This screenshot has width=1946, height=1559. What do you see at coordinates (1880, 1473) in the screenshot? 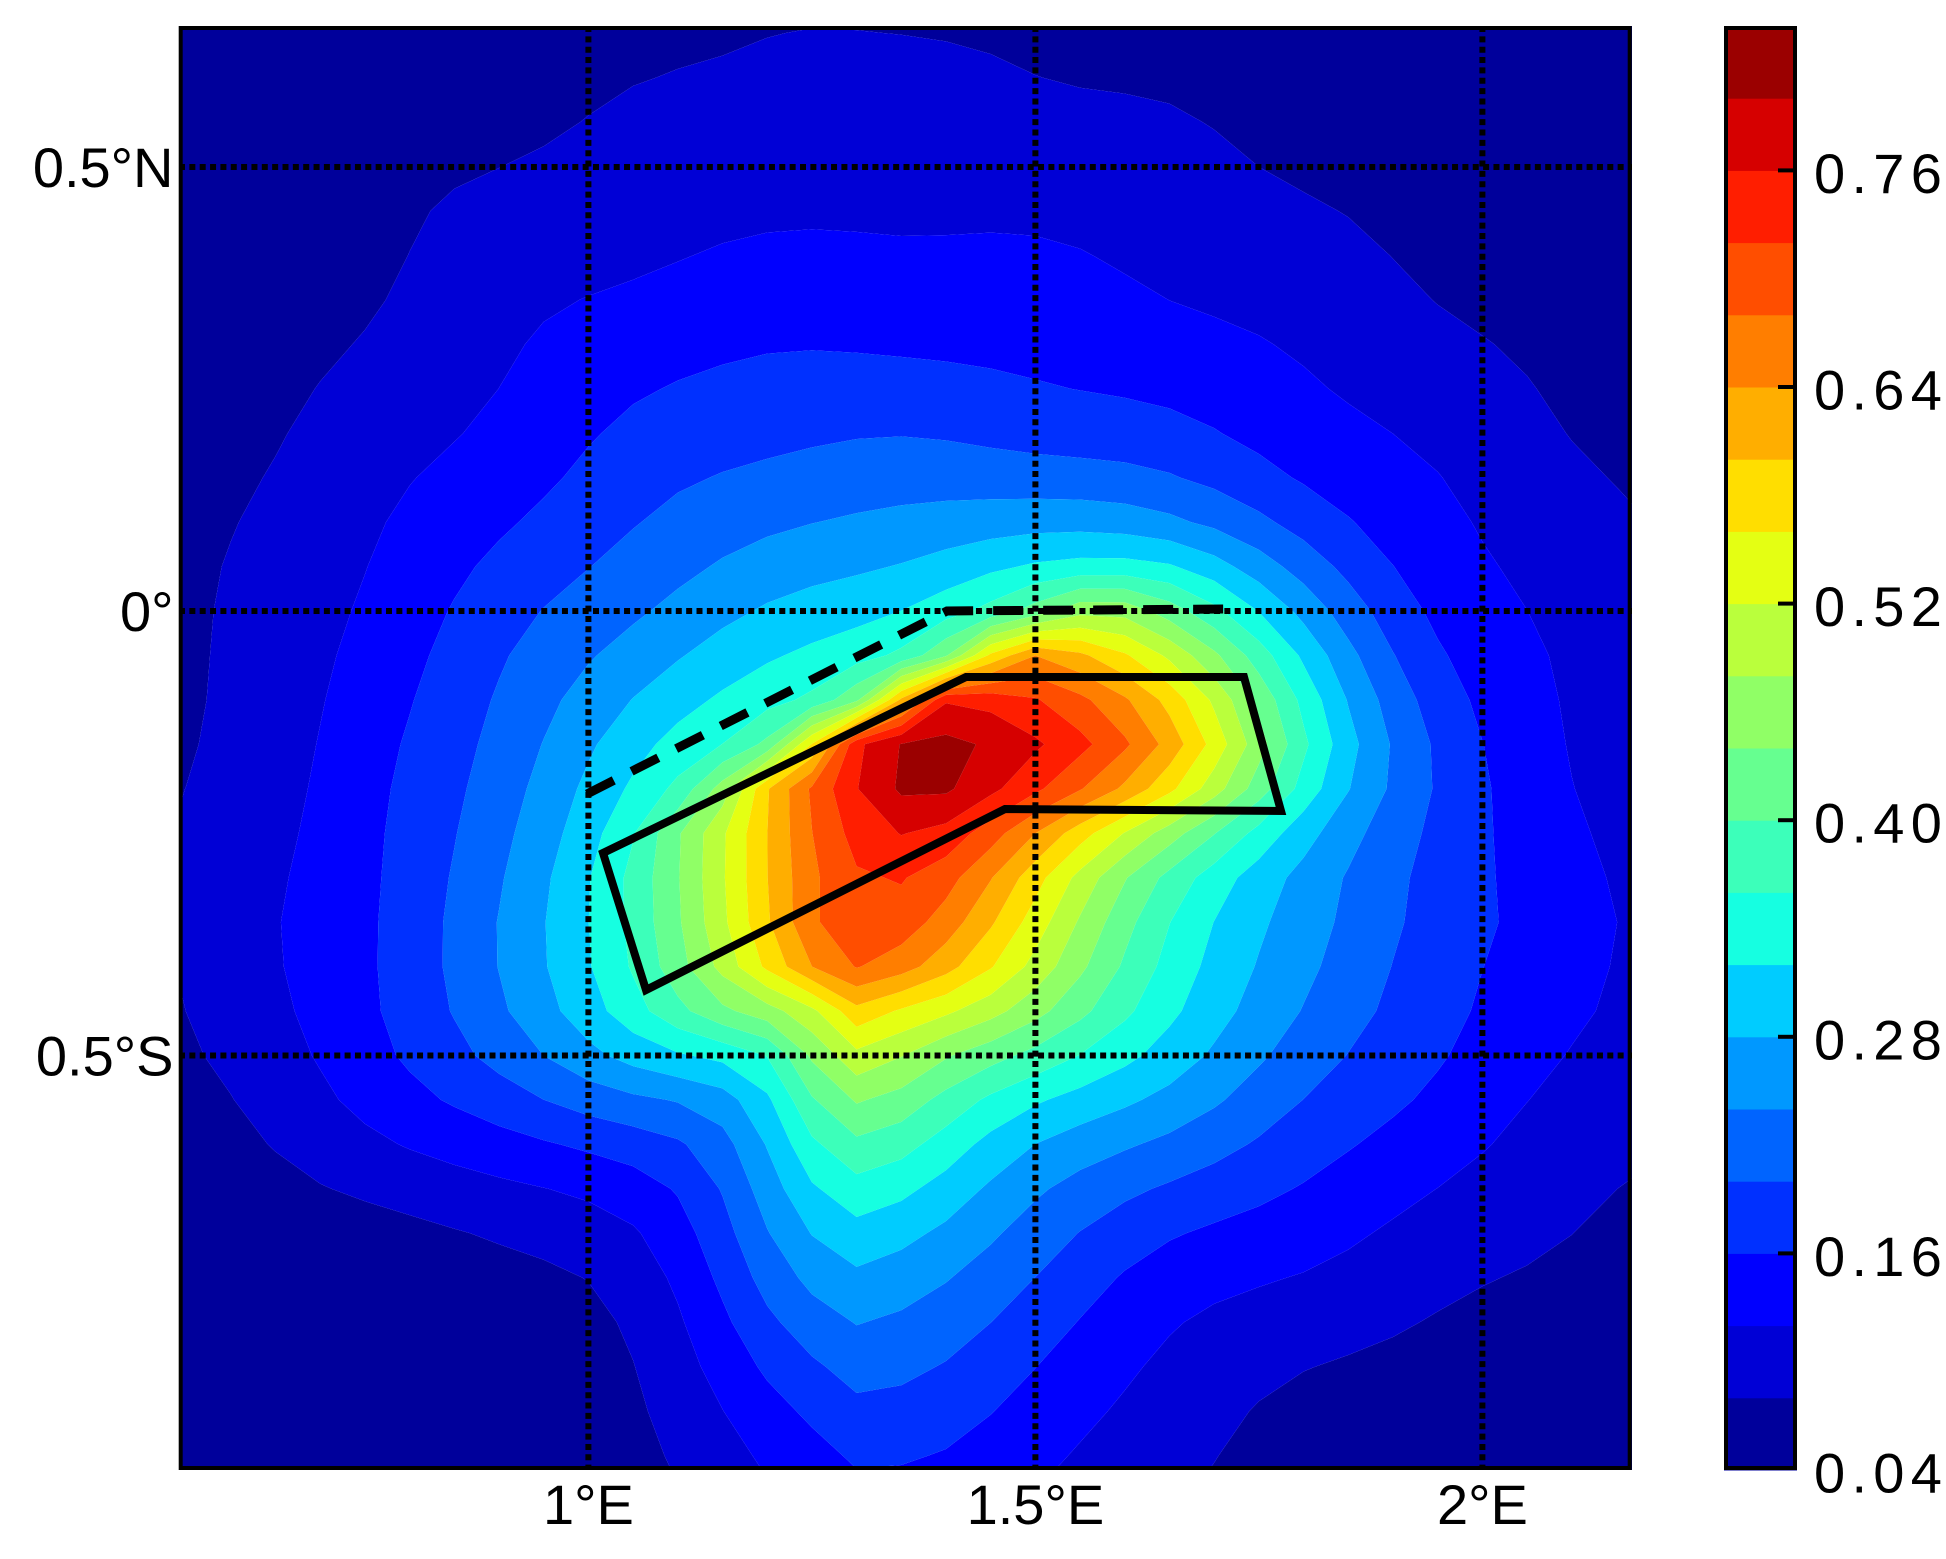
I see `svg-text: 0.04` at bounding box center [1880, 1473].